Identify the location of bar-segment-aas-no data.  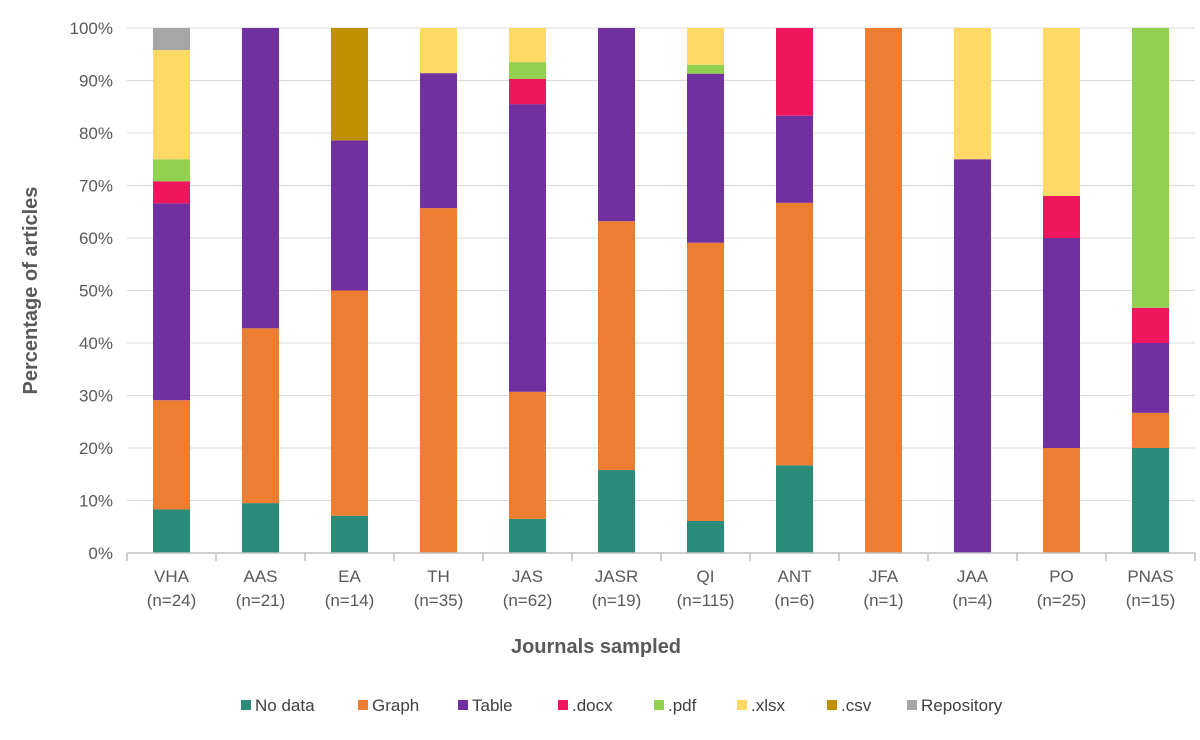
(260, 528).